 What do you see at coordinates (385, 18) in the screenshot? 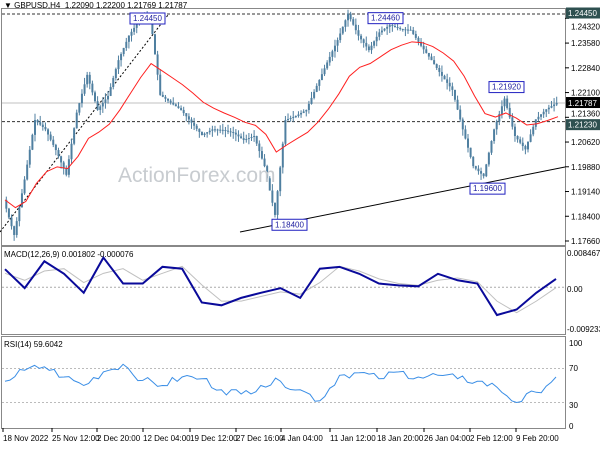
I see `price-annotation: 1.24460` at bounding box center [385, 18].